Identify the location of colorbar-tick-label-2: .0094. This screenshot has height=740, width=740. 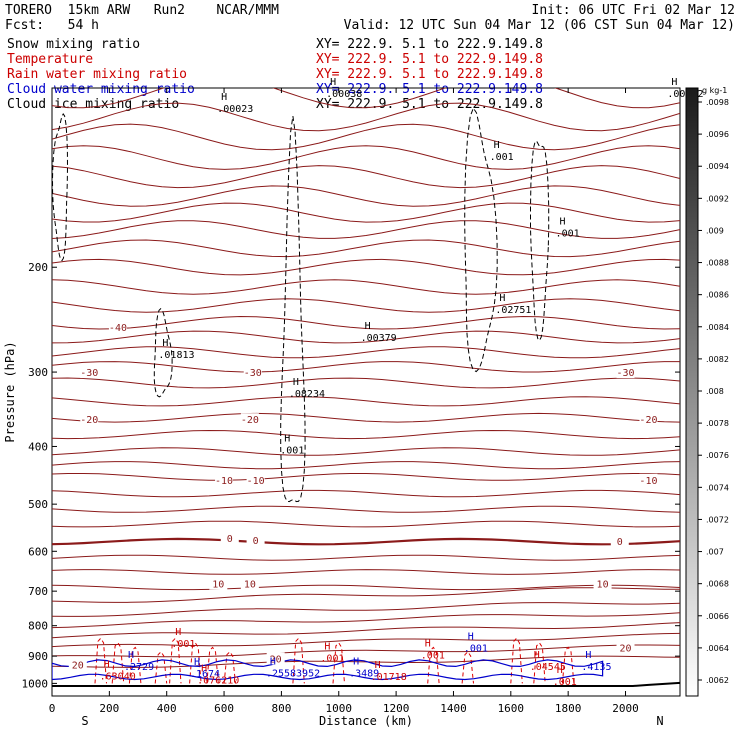
(717, 166).